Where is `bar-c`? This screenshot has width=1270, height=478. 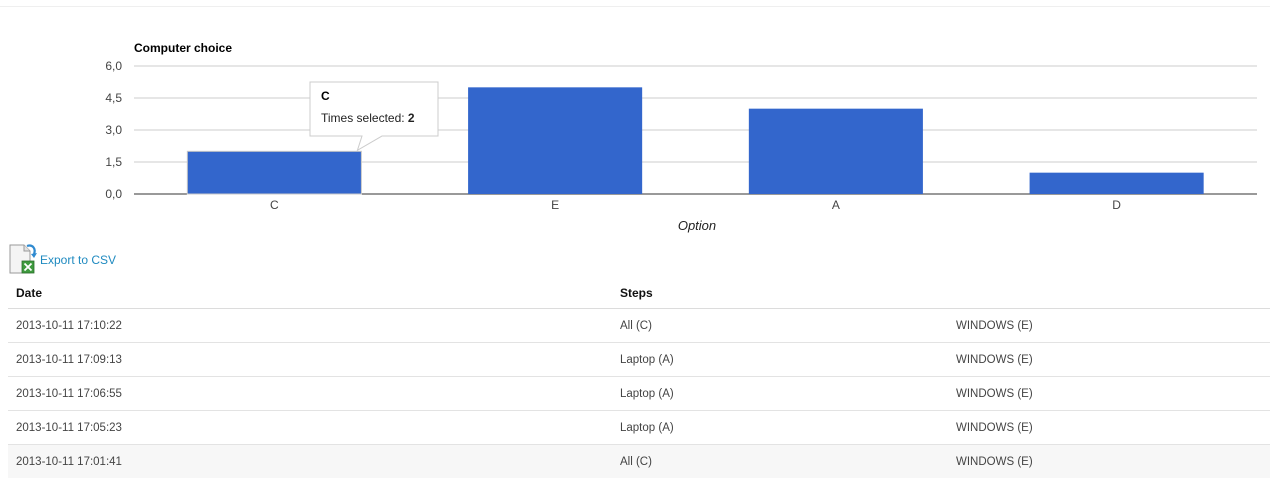 bar-c is located at coordinates (274, 172).